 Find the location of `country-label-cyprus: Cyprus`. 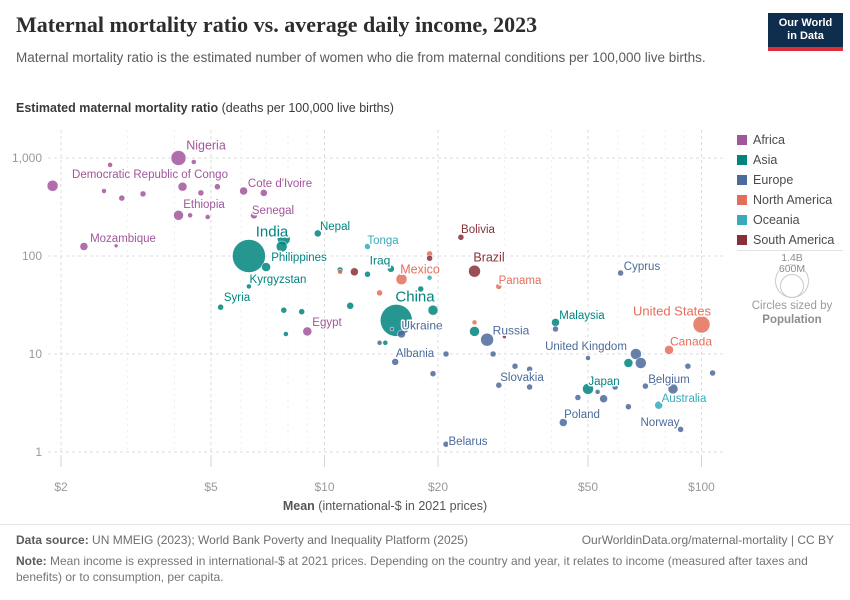

country-label-cyprus: Cyprus is located at coordinates (642, 267).